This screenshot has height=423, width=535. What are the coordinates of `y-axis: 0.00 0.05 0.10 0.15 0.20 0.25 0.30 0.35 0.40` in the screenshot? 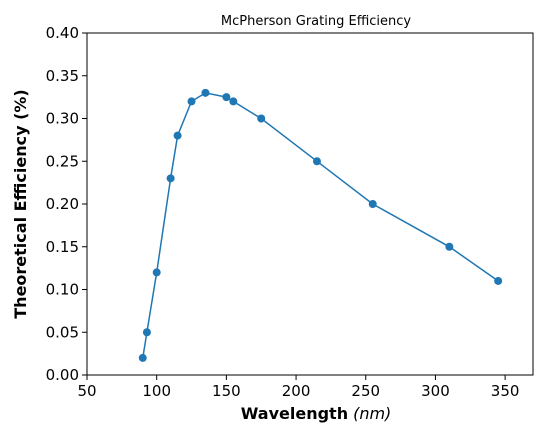 It's located at (66, 204).